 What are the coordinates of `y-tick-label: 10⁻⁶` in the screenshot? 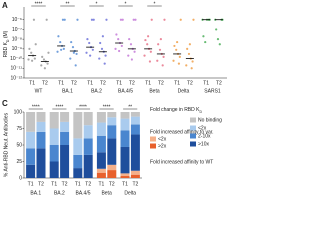 It's located at (17, 20).